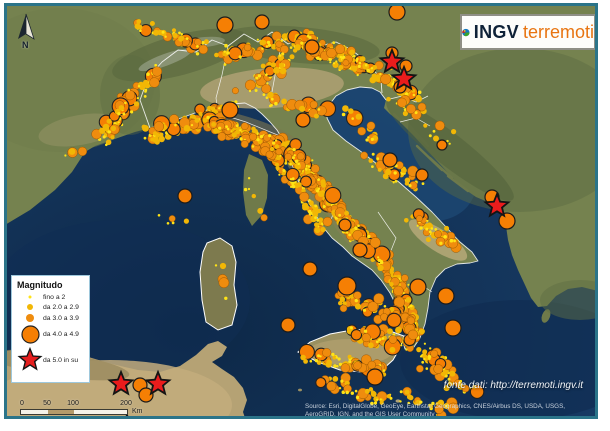  Describe the element at coordinates (30, 334) in the screenshot. I see `legend-symbol-circle` at that location.